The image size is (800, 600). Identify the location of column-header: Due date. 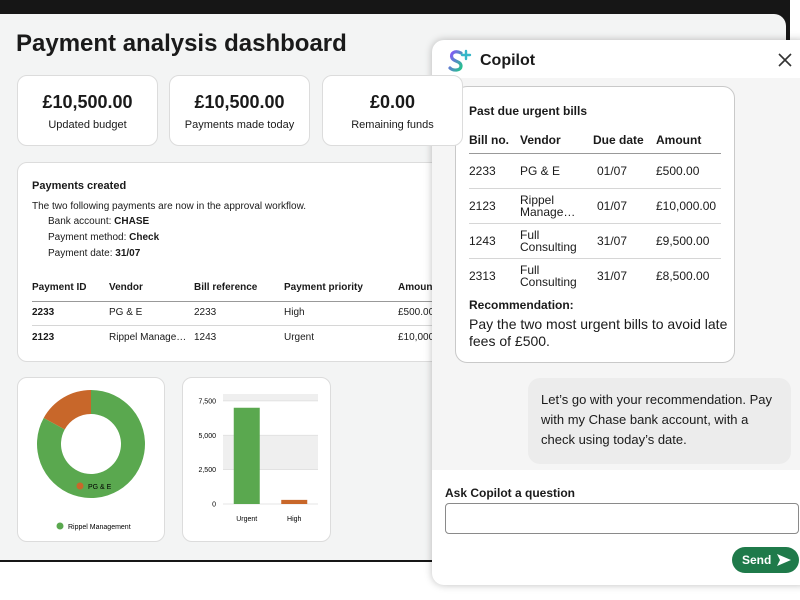
(618, 140).